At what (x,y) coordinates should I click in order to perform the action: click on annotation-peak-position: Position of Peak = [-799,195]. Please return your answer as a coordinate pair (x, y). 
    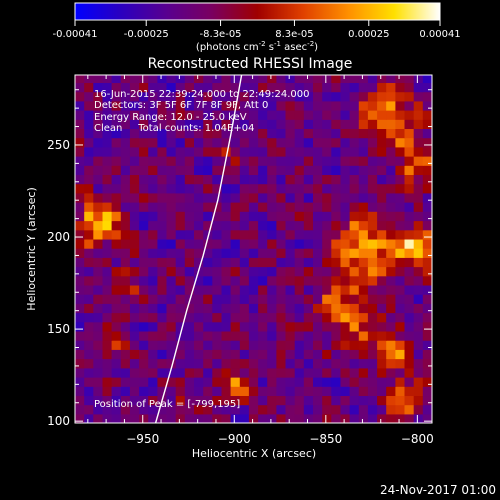
    Looking at the image, I should click on (167, 404).